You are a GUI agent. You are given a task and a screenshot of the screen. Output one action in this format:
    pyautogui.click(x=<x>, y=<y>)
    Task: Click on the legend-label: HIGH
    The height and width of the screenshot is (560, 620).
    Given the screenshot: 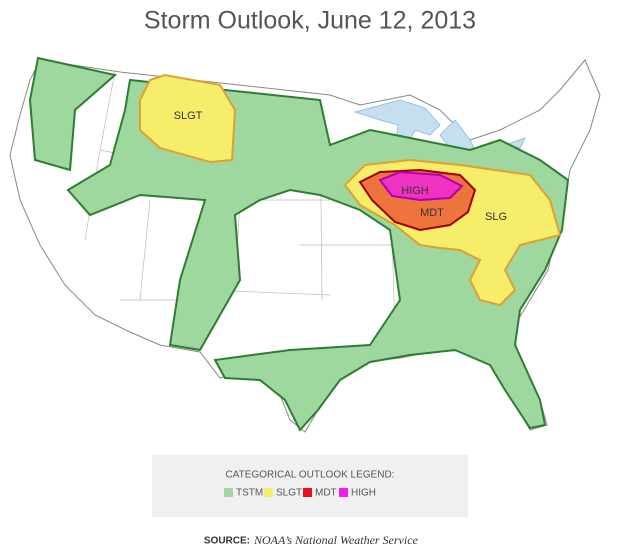 What is the action you would take?
    pyautogui.click(x=363, y=493)
    